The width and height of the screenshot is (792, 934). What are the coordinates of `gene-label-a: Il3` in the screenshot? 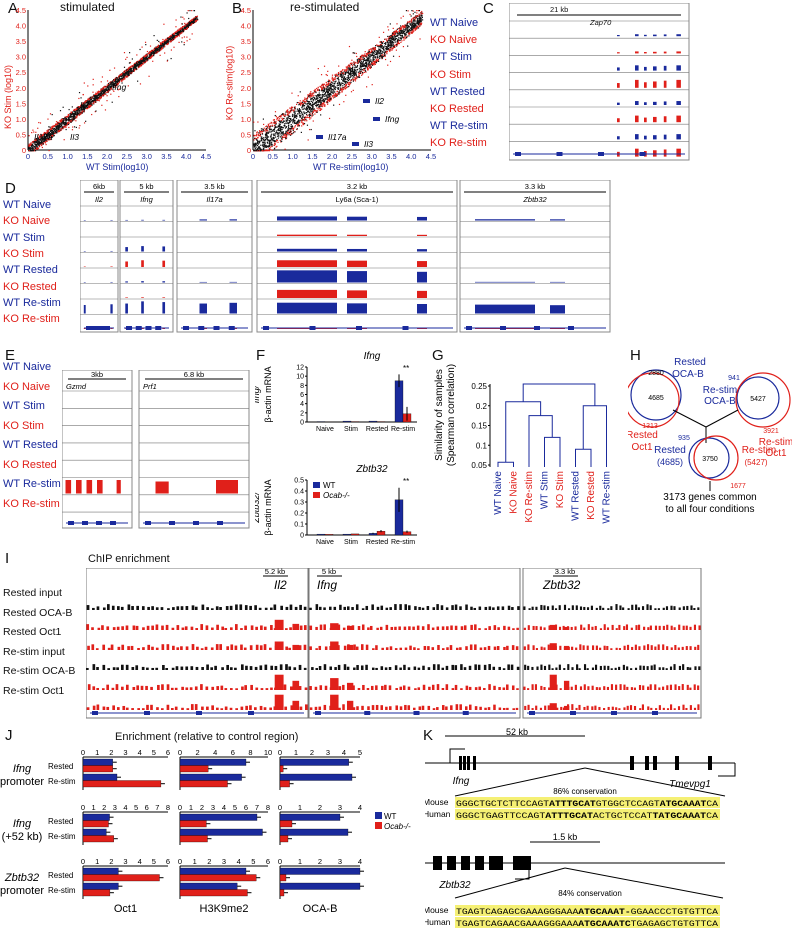 It's located at (74, 137).